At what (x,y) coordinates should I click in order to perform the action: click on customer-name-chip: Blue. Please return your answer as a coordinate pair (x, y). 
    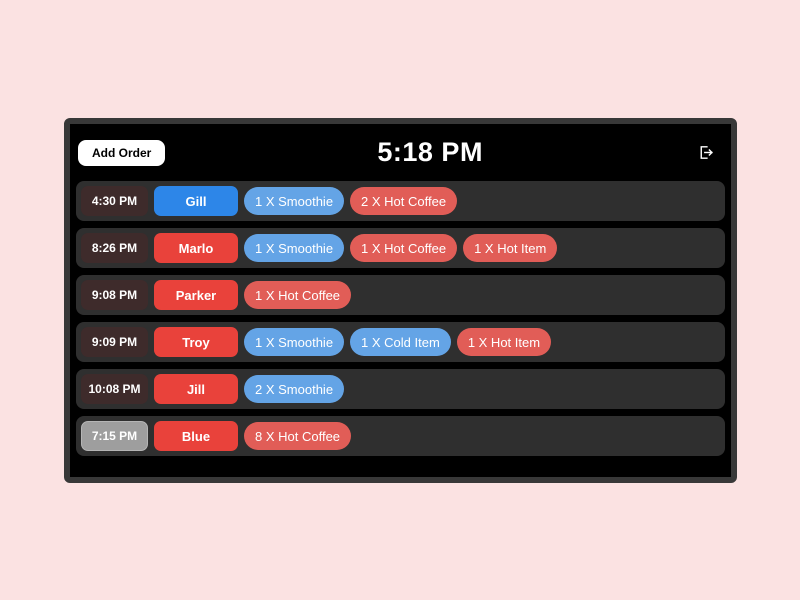
    Looking at the image, I should click on (196, 436).